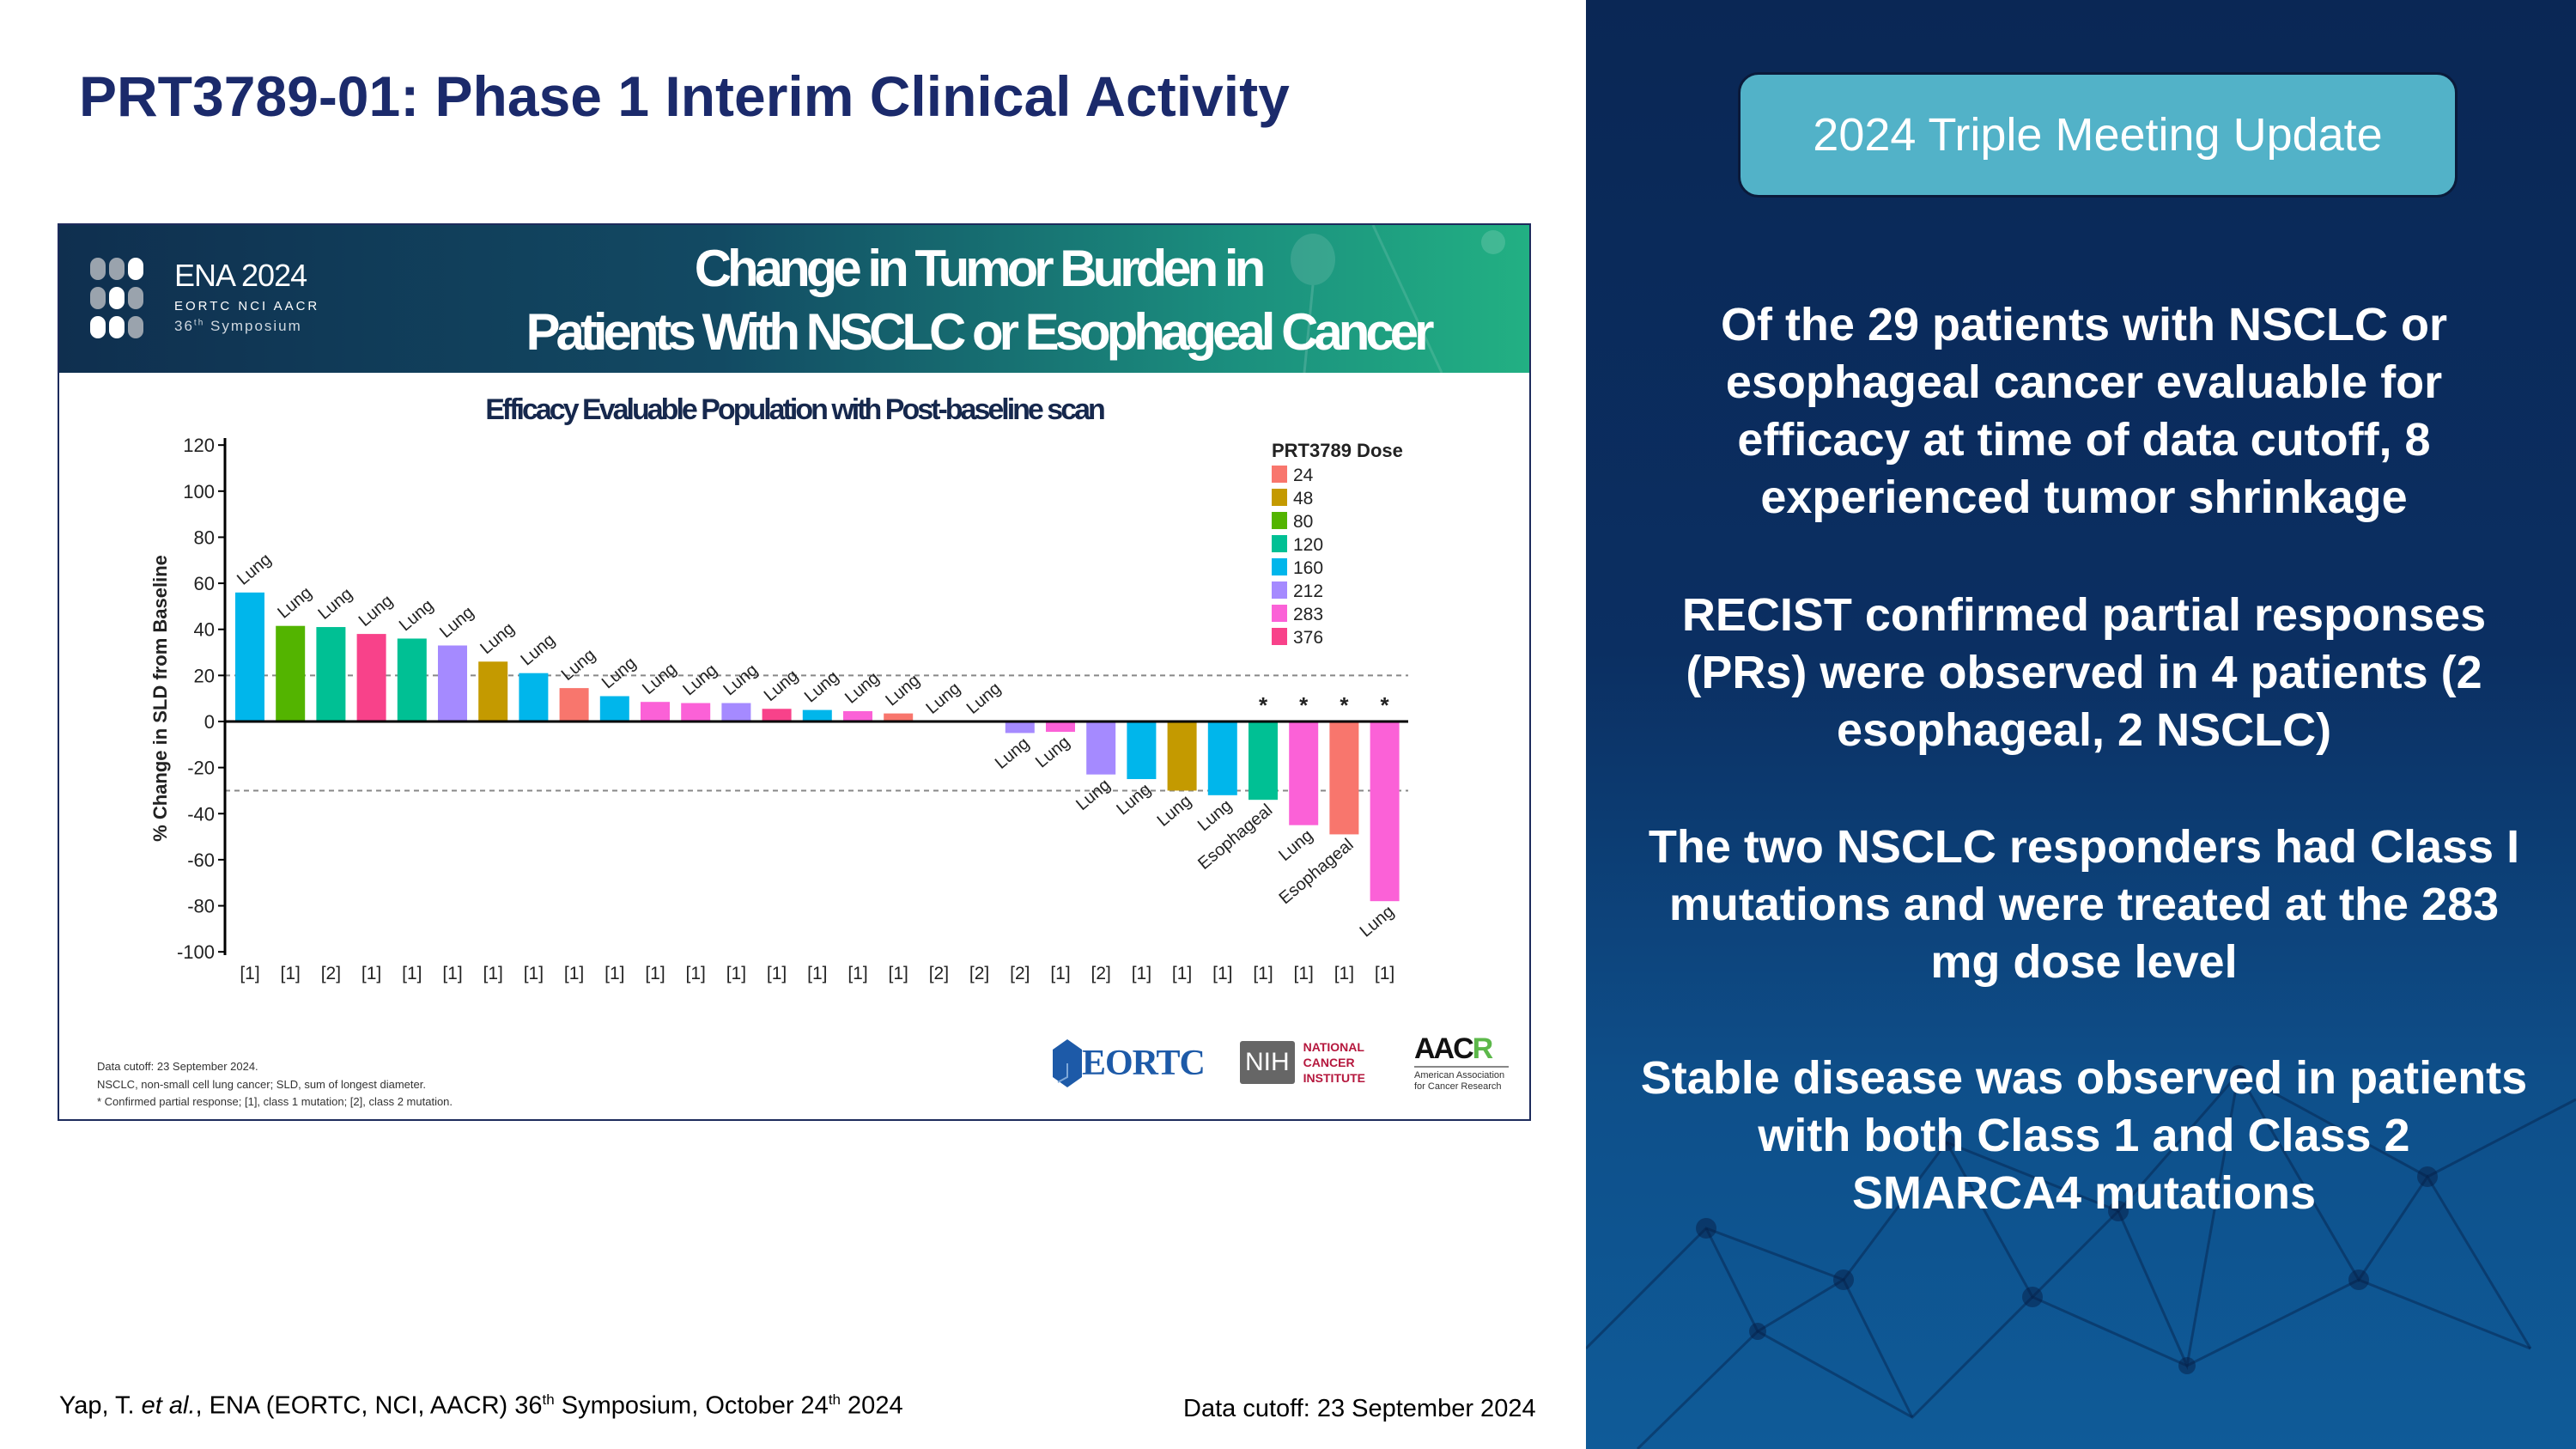  Describe the element at coordinates (169, 1405) in the screenshot. I see `citation-etal: et al.` at that location.